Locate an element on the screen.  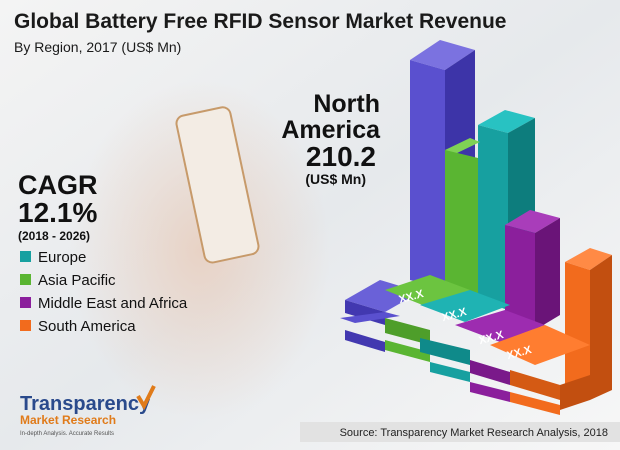
legend-label: Asia Pacific is located at coordinates (77, 280).